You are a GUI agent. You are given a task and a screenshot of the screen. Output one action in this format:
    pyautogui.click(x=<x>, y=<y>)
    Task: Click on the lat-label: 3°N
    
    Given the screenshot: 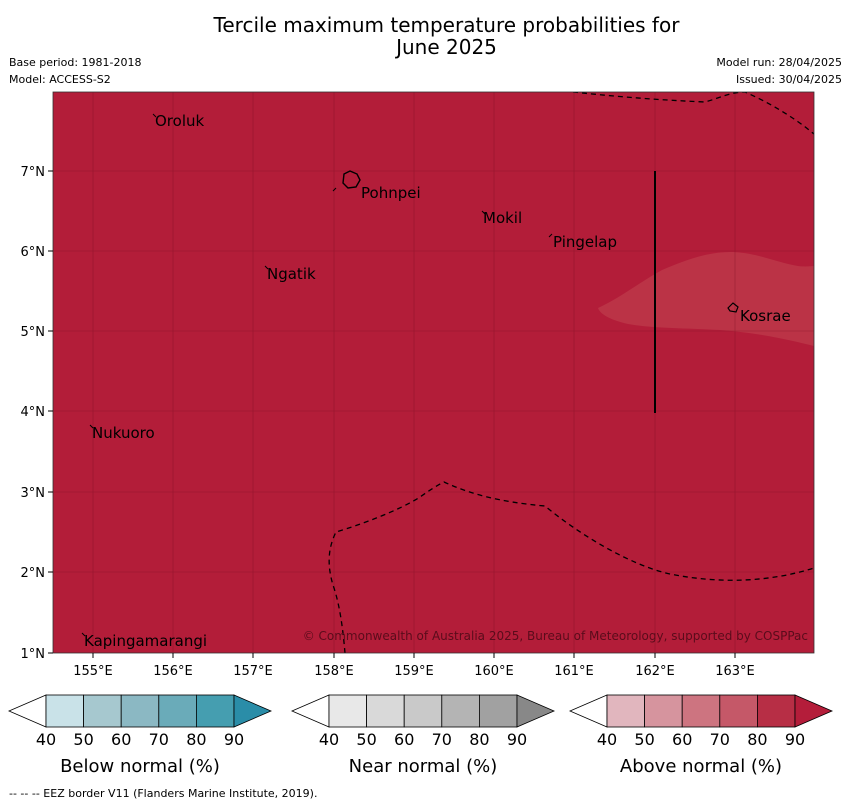 What is the action you would take?
    pyautogui.click(x=33, y=493)
    